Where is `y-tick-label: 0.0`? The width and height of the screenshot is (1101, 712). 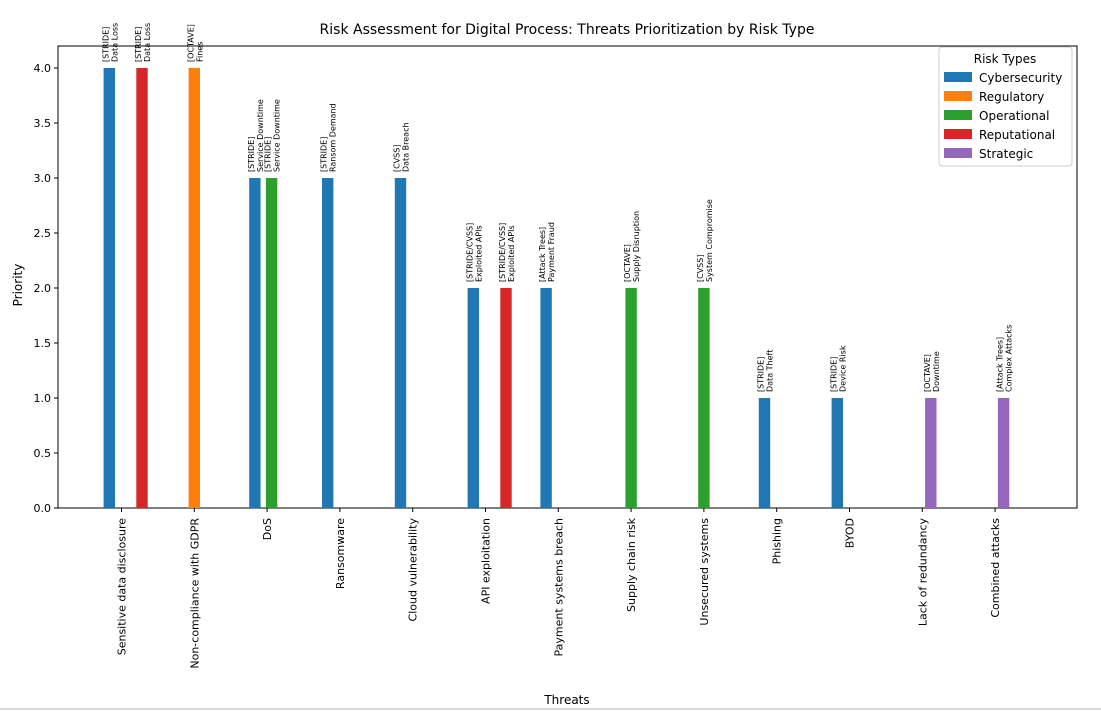 y-tick-label: 0.0 is located at coordinates (43, 508).